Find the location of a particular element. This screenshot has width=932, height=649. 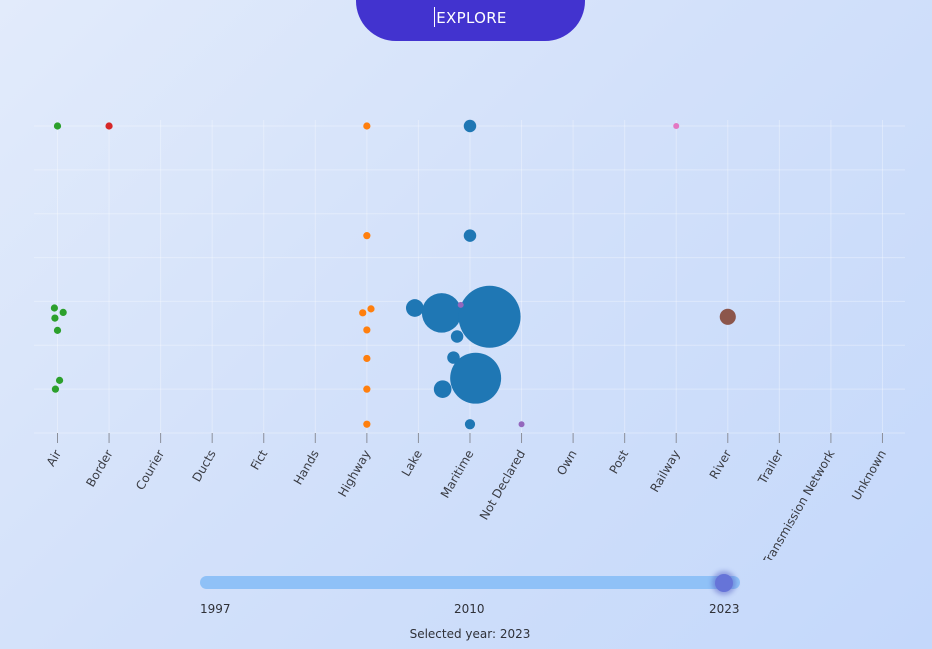

x-tick-label: Fict is located at coordinates (259, 459).